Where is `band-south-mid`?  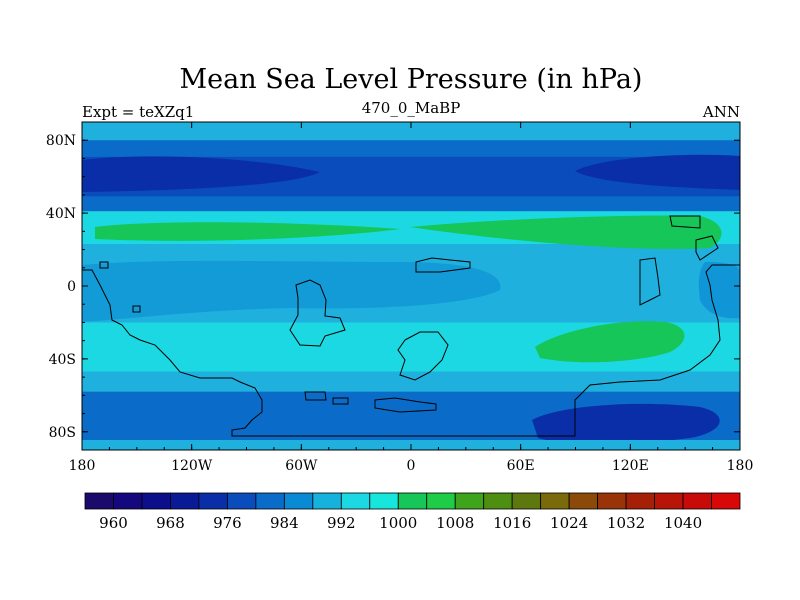 band-south-mid is located at coordinates (411, 381).